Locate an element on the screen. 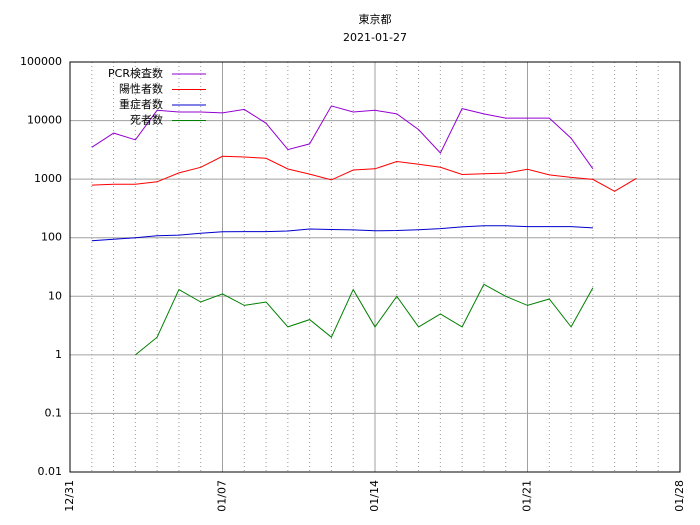  x-tick-label: 01/21 is located at coordinates (527, 496).